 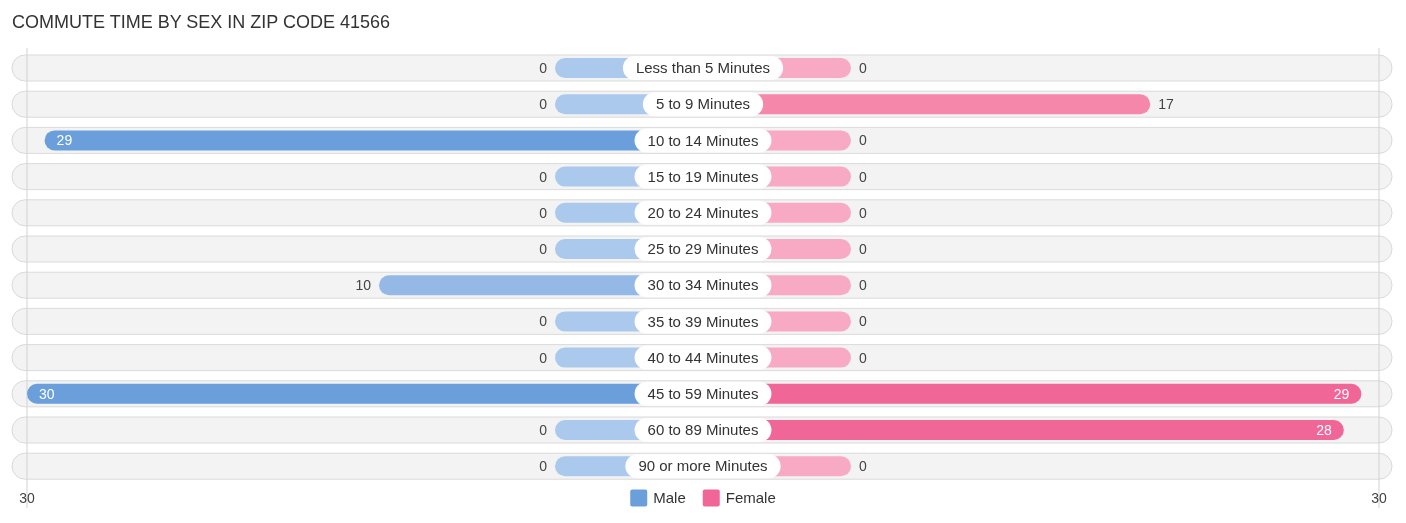 What do you see at coordinates (1166, 104) in the screenshot?
I see `data-label: 17` at bounding box center [1166, 104].